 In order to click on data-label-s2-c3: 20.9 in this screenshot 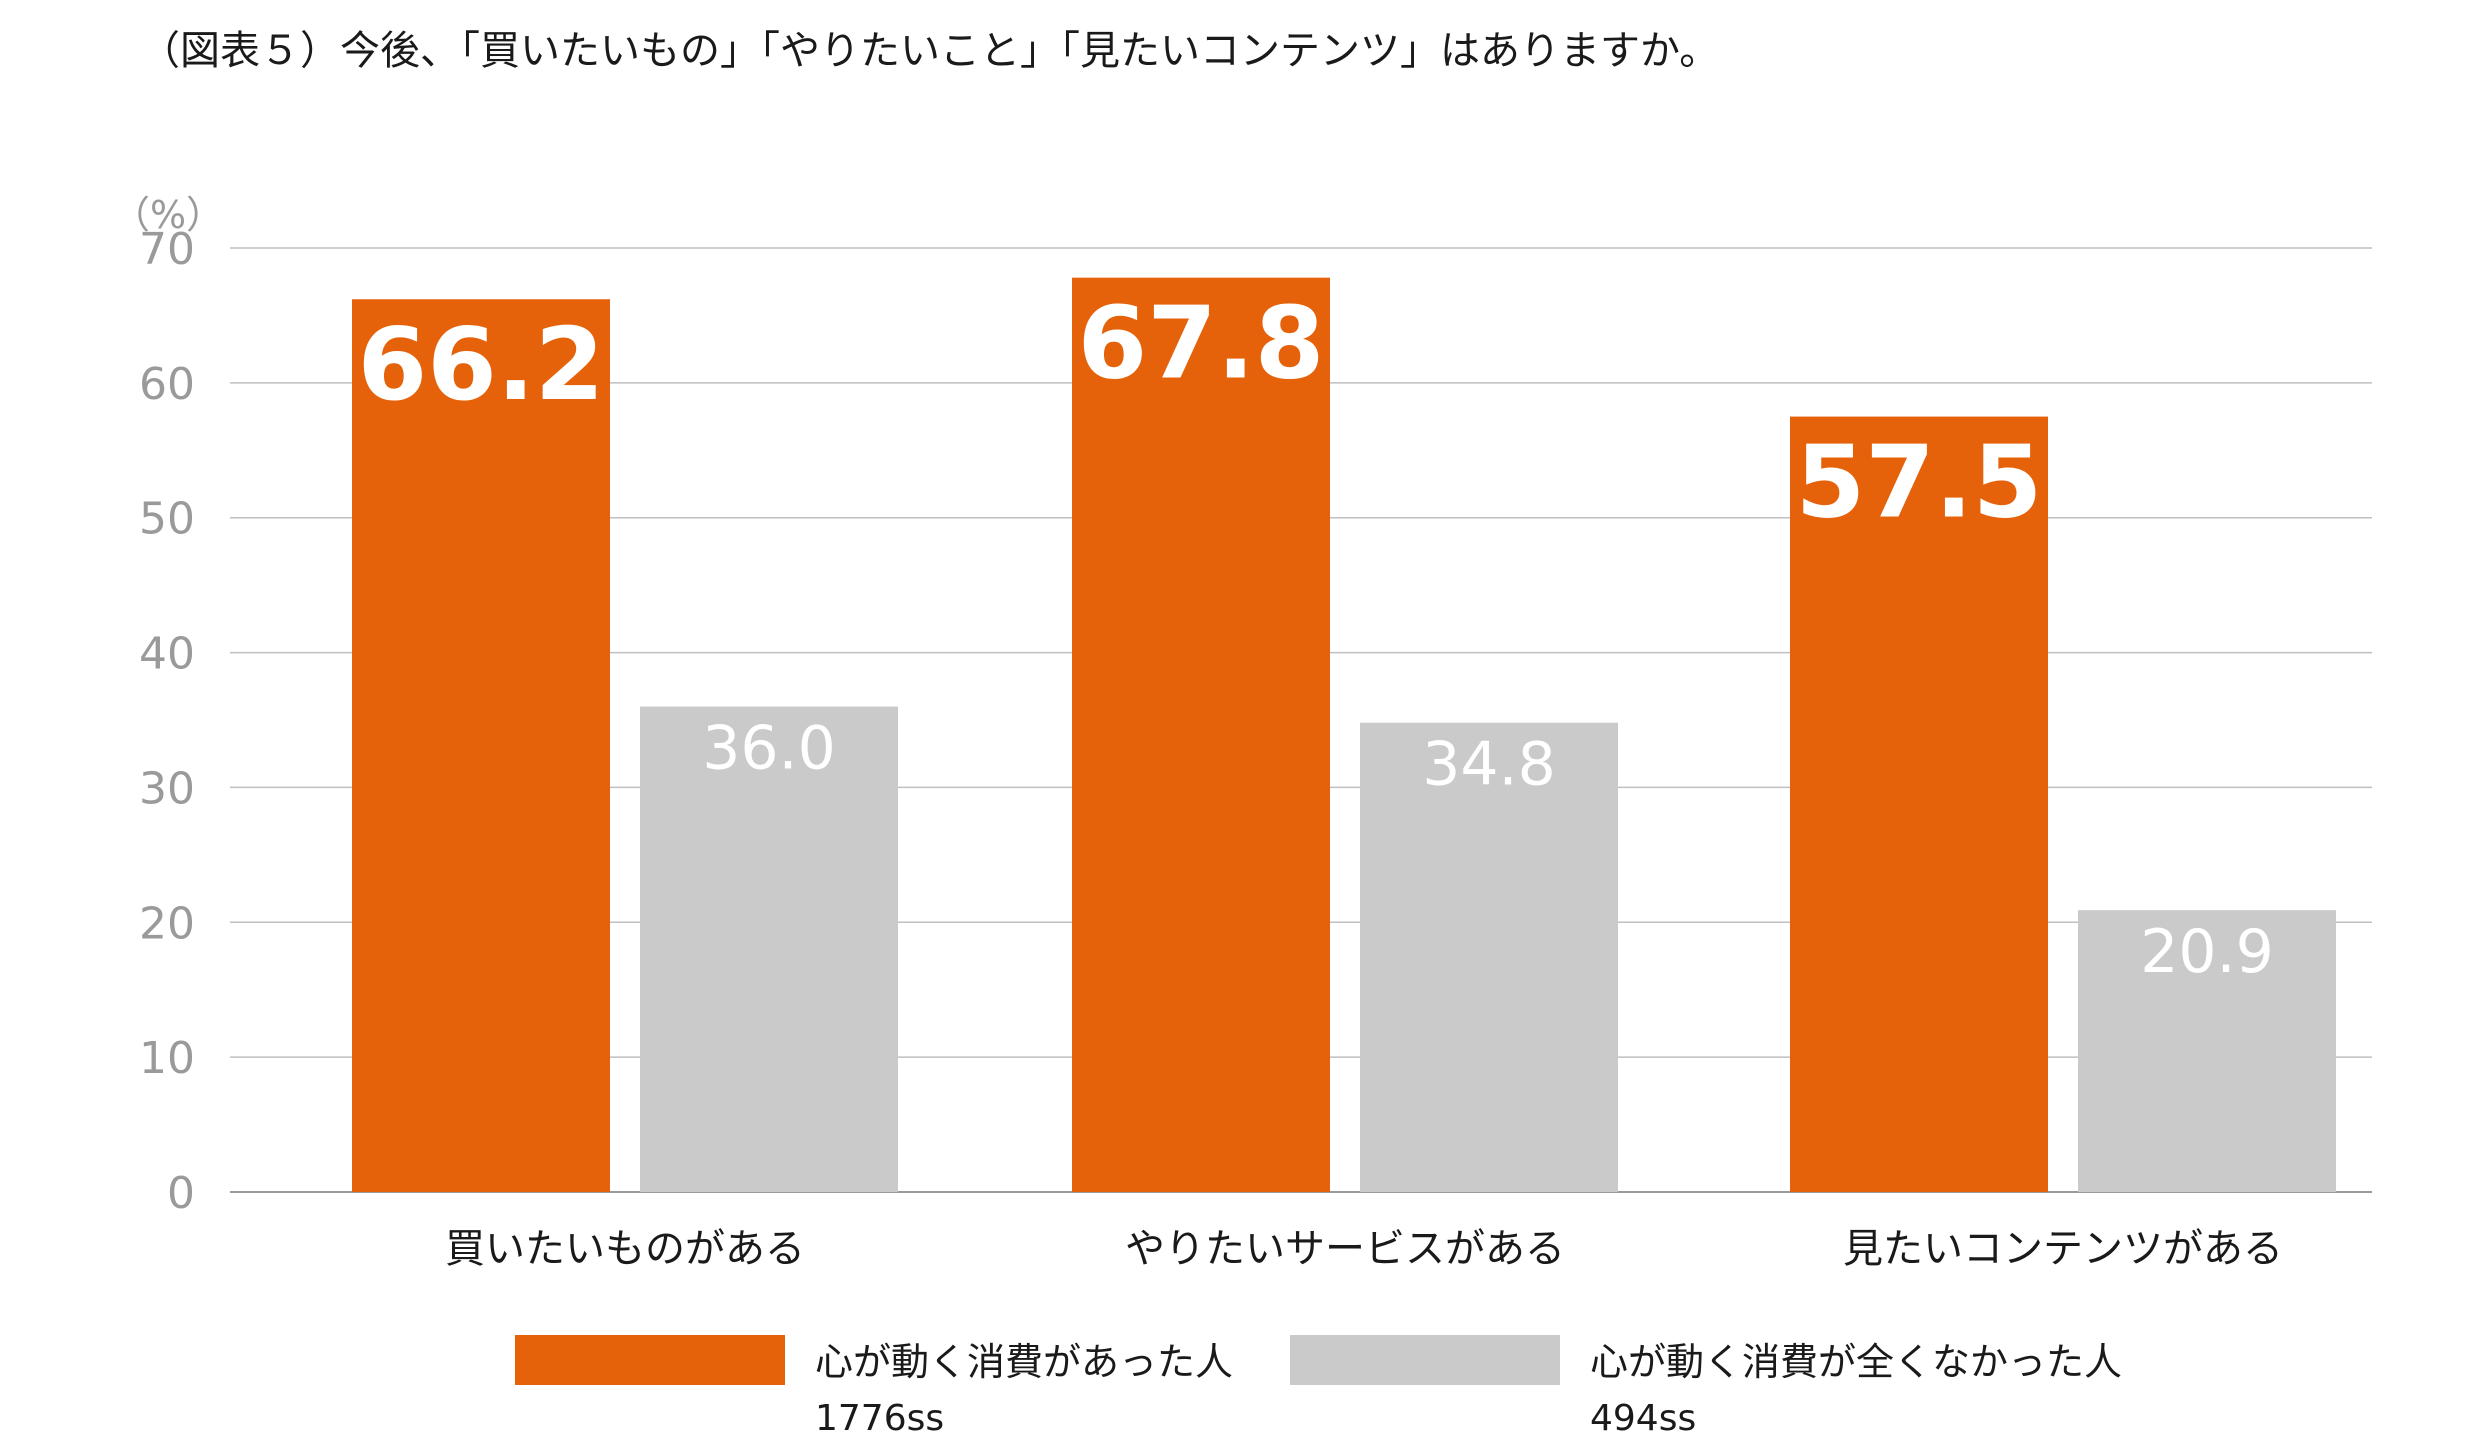, I will do `click(2207, 952)`.